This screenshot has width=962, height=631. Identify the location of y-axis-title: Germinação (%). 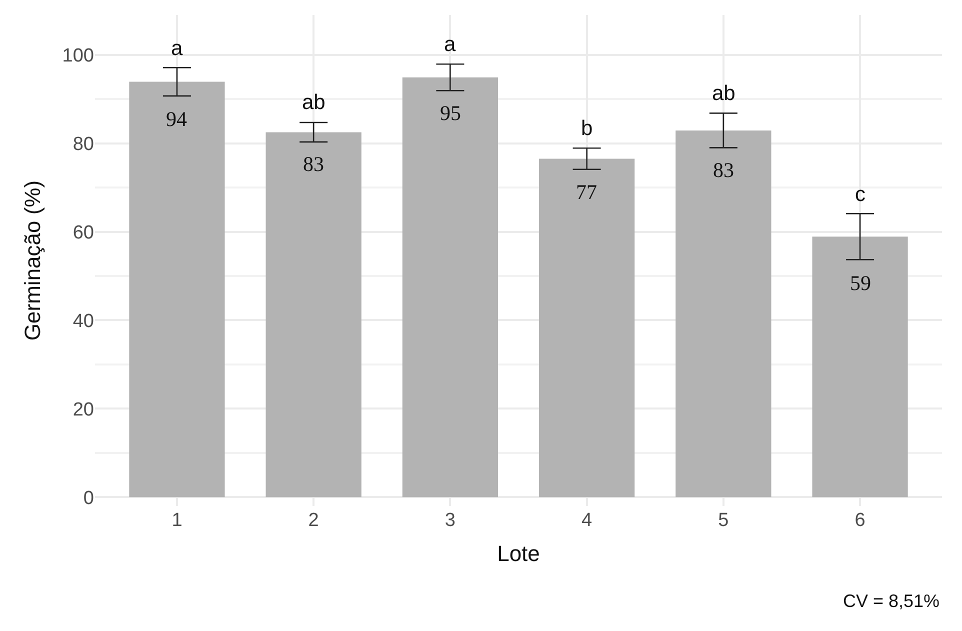
(33, 260).